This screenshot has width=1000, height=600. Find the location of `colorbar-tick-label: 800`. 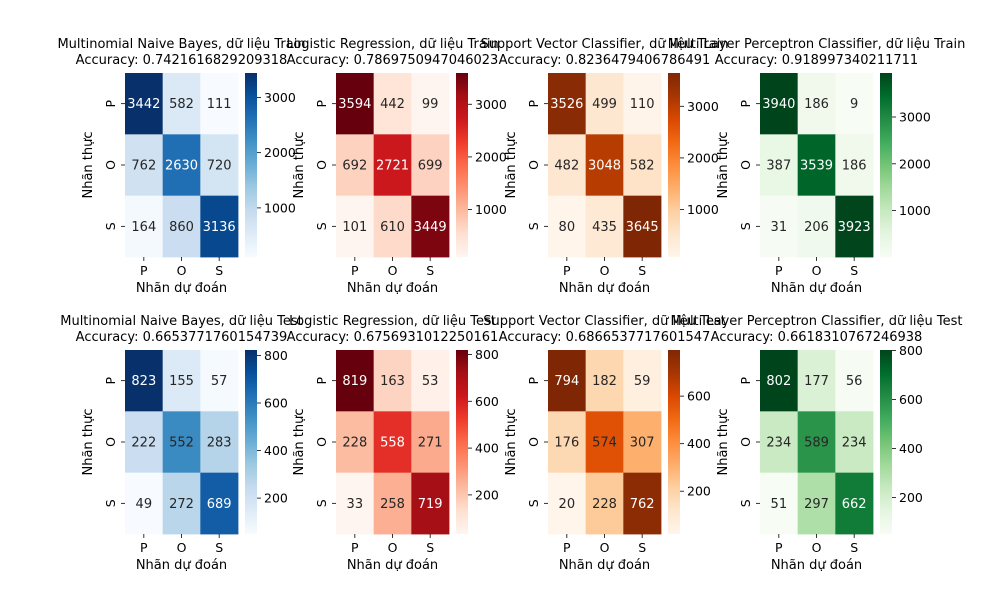

colorbar-tick-label: 800 is located at coordinates (487, 354).